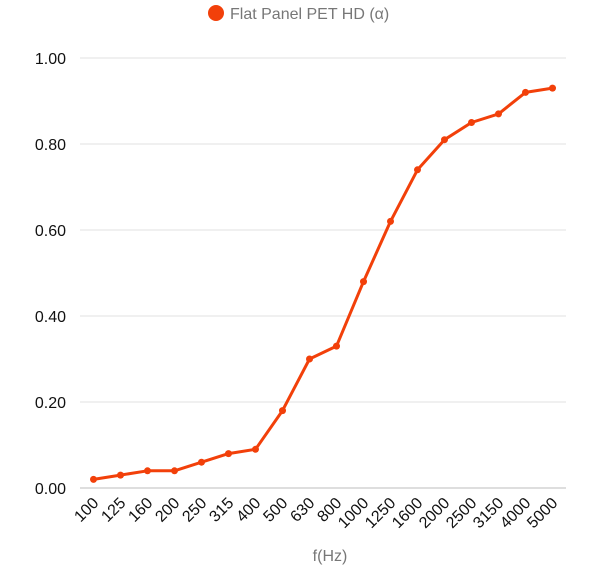 This screenshot has width=600, height=585. I want to click on x-tick-label: 2500, so click(461, 513).